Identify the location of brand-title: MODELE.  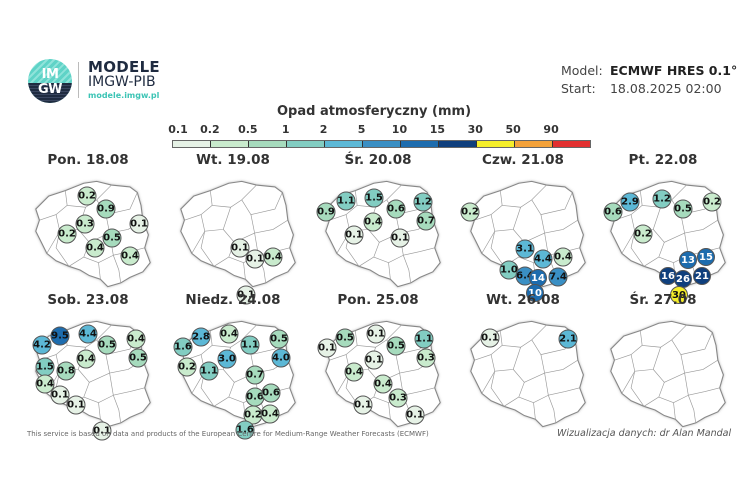
(124, 67).